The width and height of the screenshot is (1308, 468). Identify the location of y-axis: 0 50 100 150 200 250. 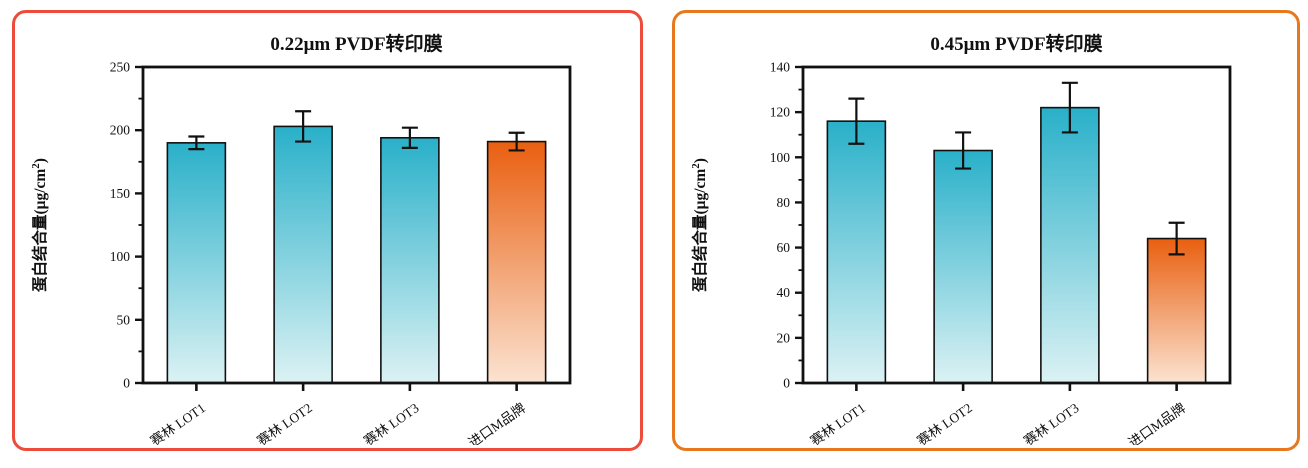
(126, 225).